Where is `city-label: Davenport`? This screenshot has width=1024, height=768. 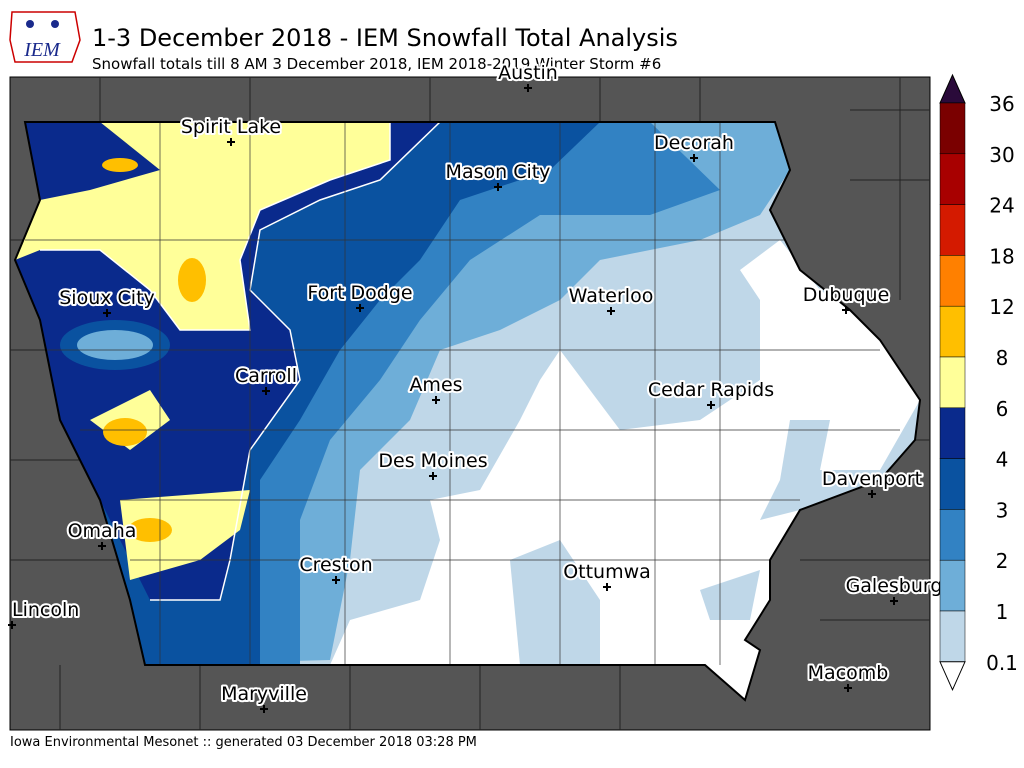 city-label: Davenport is located at coordinates (872, 479).